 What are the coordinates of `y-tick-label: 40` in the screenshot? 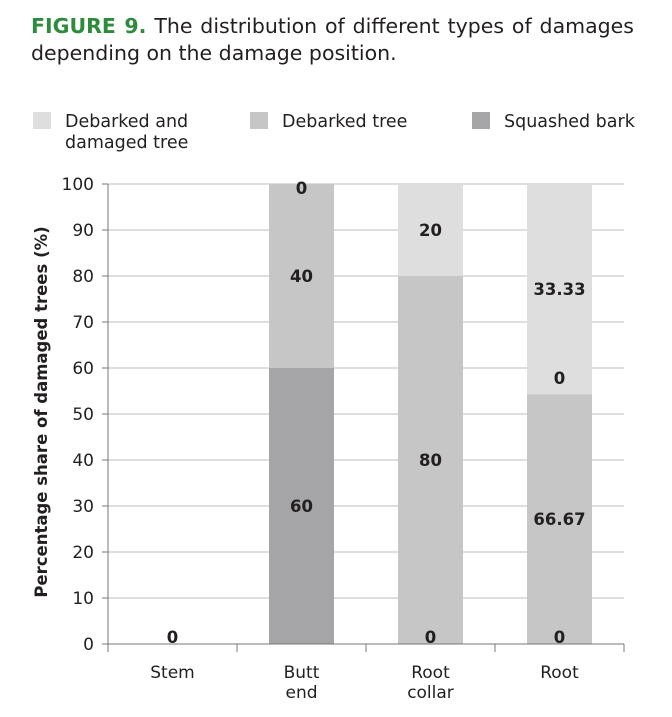 It's located at (83, 461).